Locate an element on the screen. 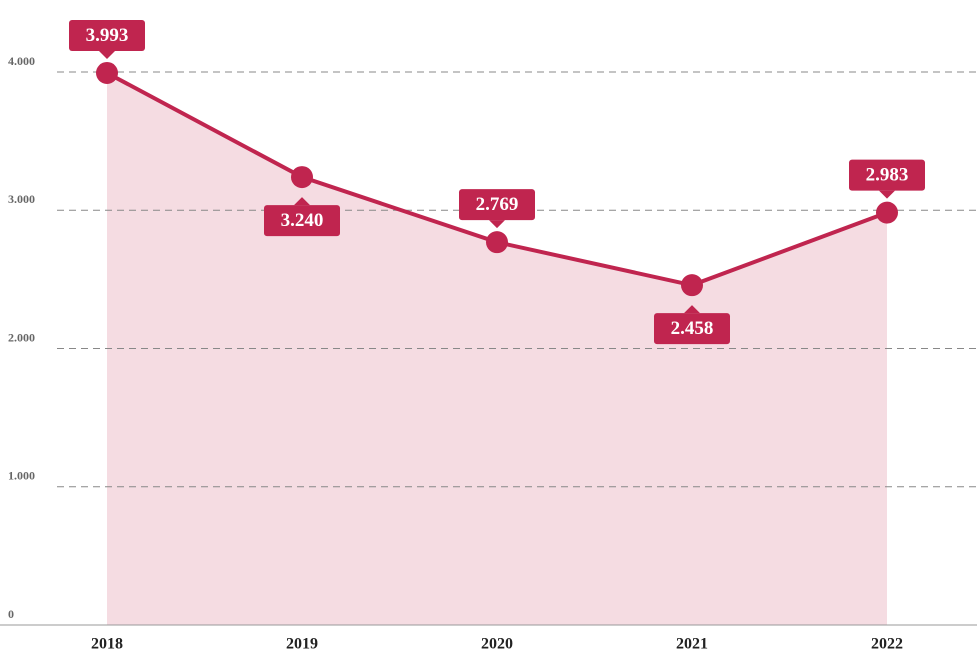 This screenshot has width=977, height=655. value-label: 3.240 is located at coordinates (302, 220).